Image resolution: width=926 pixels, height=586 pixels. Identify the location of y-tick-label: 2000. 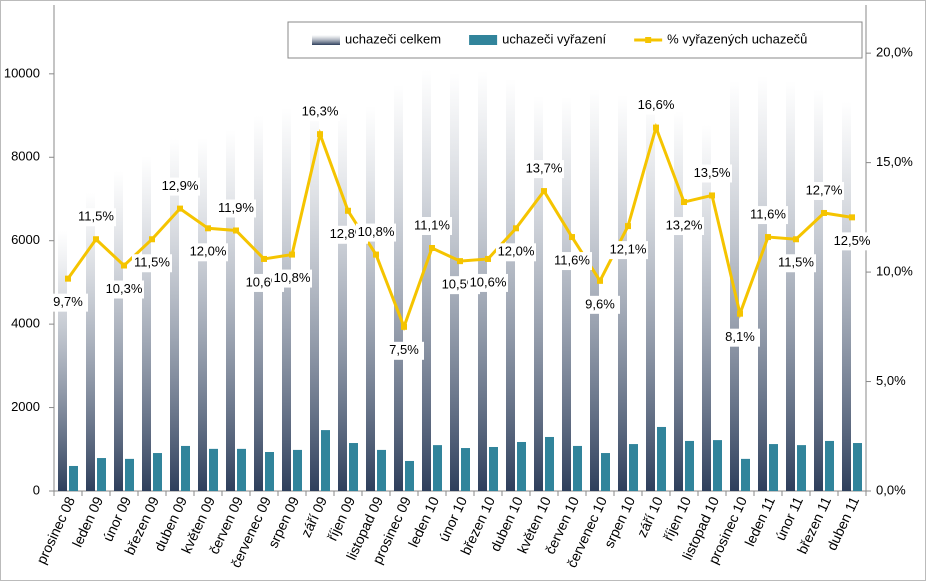
(25, 406).